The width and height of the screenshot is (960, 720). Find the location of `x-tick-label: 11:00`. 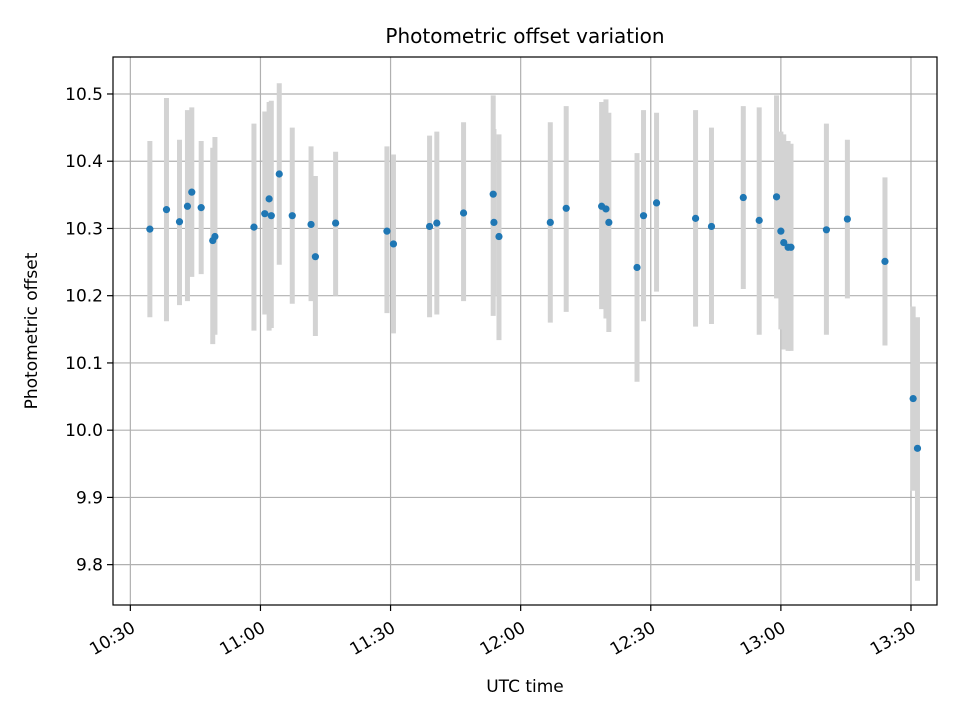

x-tick-label: 11:00 is located at coordinates (243, 639).